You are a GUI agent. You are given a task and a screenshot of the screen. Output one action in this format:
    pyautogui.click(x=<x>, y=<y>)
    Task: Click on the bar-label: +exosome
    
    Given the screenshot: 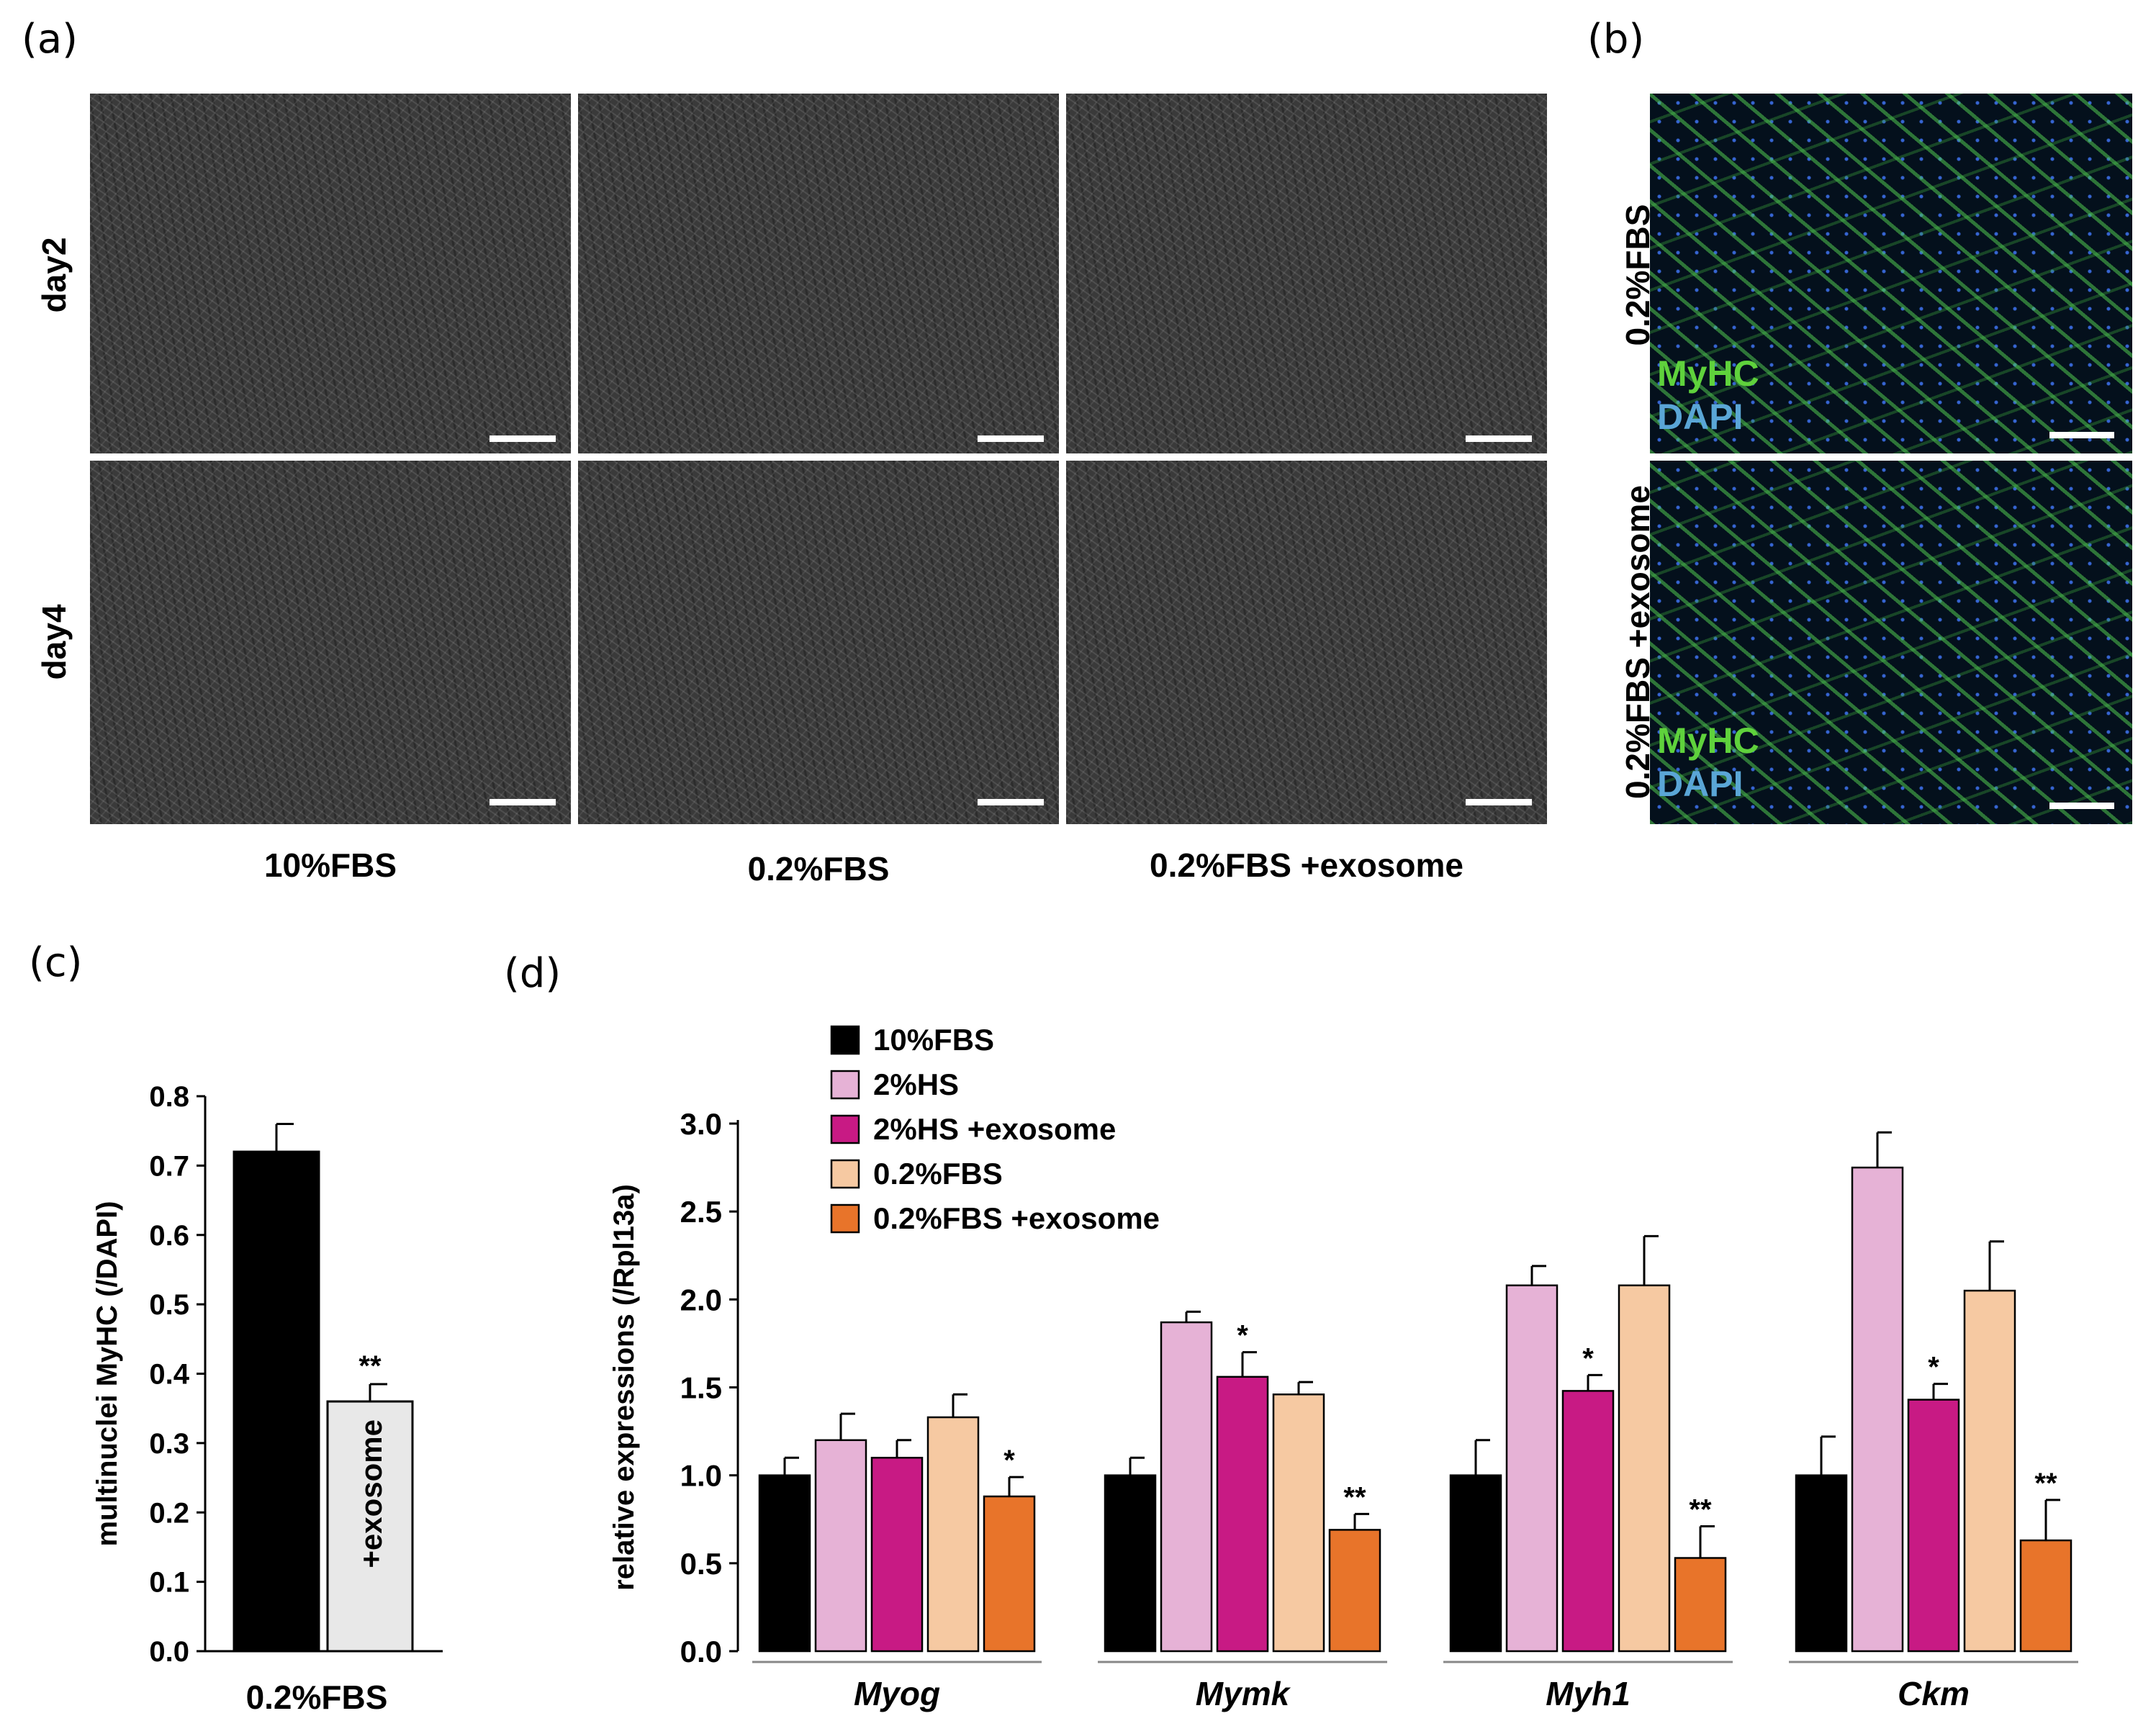 What is the action you would take?
    pyautogui.click(x=371, y=1494)
    